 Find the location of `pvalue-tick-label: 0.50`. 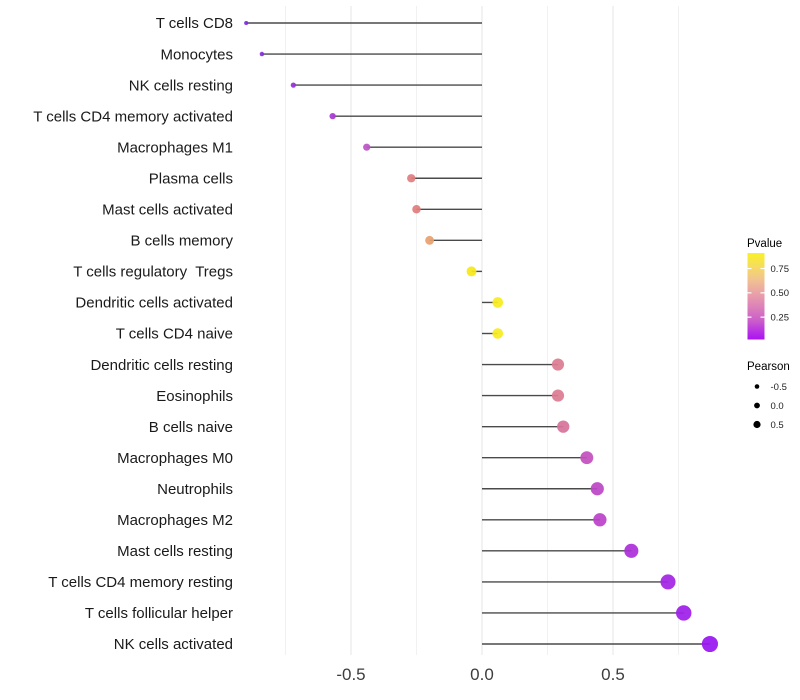

pvalue-tick-label: 0.50 is located at coordinates (780, 293).